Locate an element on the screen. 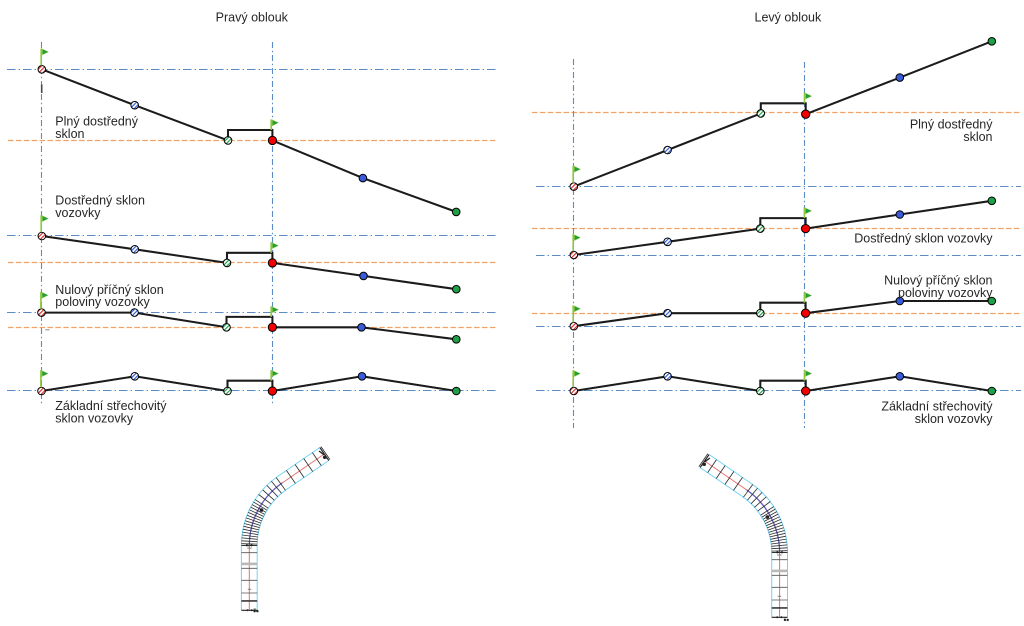  svg-text: vozovky is located at coordinates (78, 213).